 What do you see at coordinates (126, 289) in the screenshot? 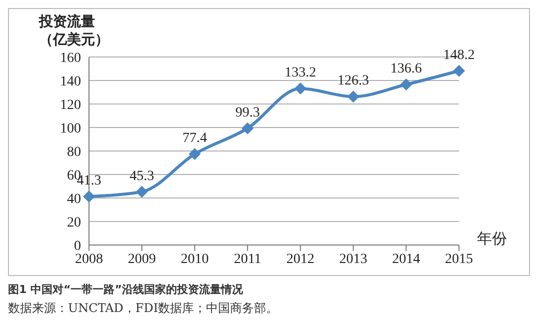
I see `text: 图1 中国对“一带一路”沿线国家的投资流量情况` at bounding box center [126, 289].